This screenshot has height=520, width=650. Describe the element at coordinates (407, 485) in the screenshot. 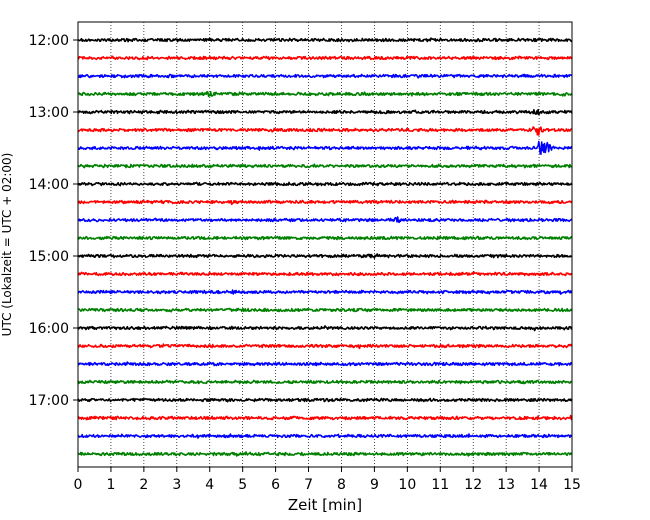

I see `x-tick-label: 10` at that location.